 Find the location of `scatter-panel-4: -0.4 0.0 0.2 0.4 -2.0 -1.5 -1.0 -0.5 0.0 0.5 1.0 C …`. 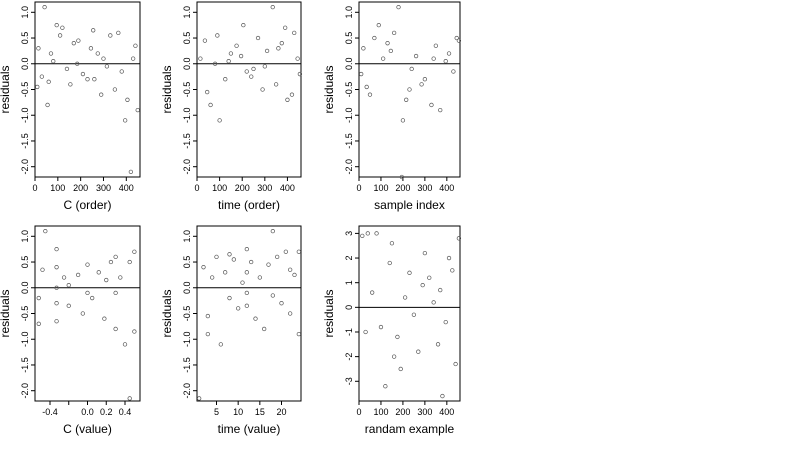

scatter-panel-4: -0.4 0.0 0.2 0.4 -2.0 -1.5 -1.0 -0.5 0.0 0.5 1.0 C … is located at coordinates (70, 330).